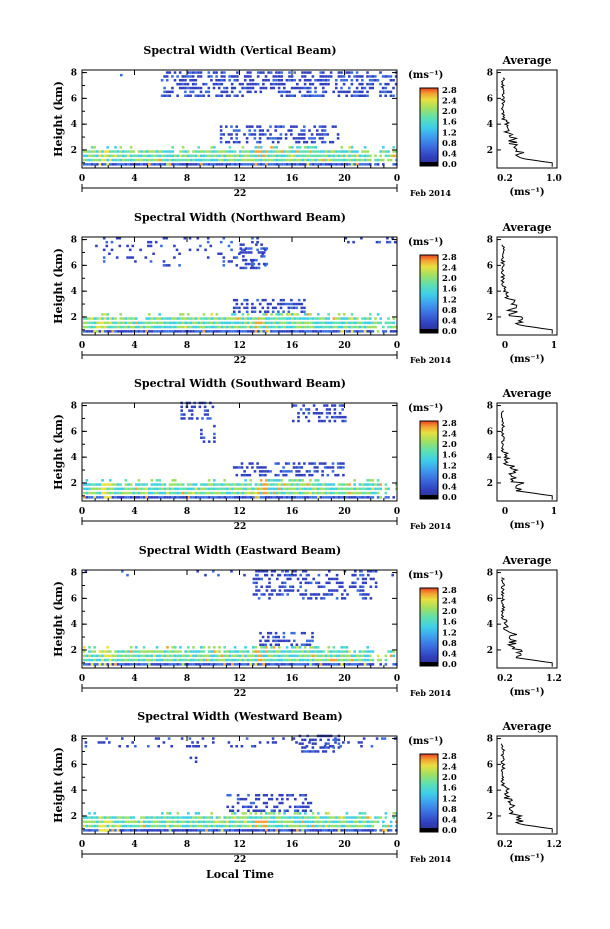 Image resolution: width=610 pixels, height=929 pixels. What do you see at coordinates (240, 783) in the screenshot?
I see `heatmap-cells` at bounding box center [240, 783].